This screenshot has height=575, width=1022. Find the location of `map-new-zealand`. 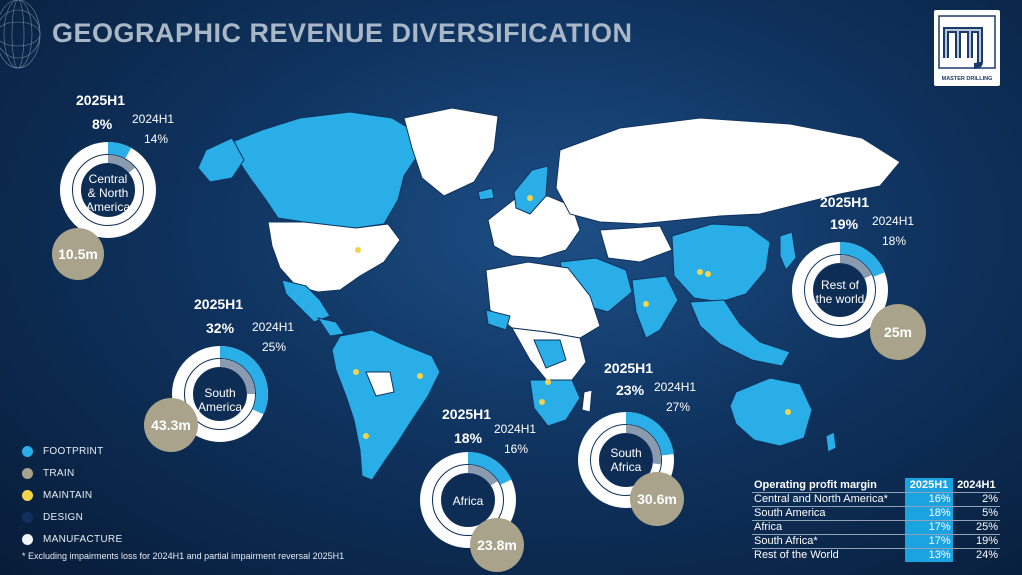

map-new-zealand is located at coordinates (831, 442).